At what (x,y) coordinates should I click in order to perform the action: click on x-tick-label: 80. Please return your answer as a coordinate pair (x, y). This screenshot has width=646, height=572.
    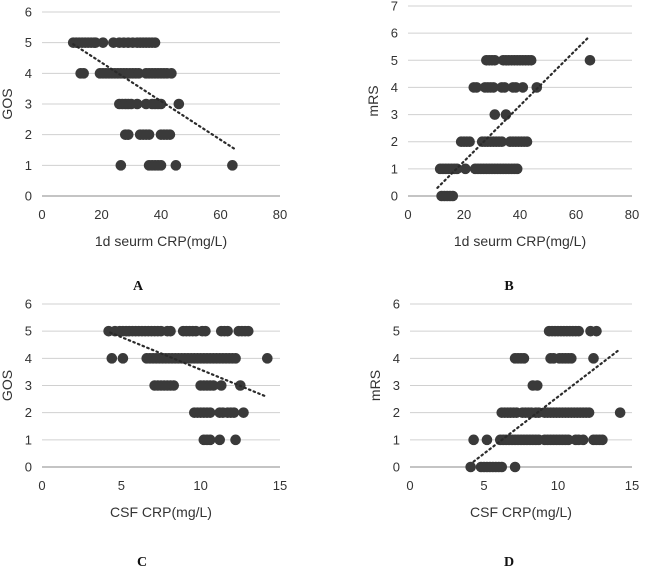
    Looking at the image, I should click on (632, 214).